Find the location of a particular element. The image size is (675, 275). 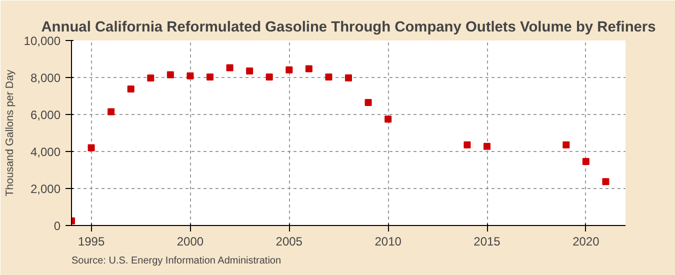

x-tick-label: 2000 is located at coordinates (190, 241).